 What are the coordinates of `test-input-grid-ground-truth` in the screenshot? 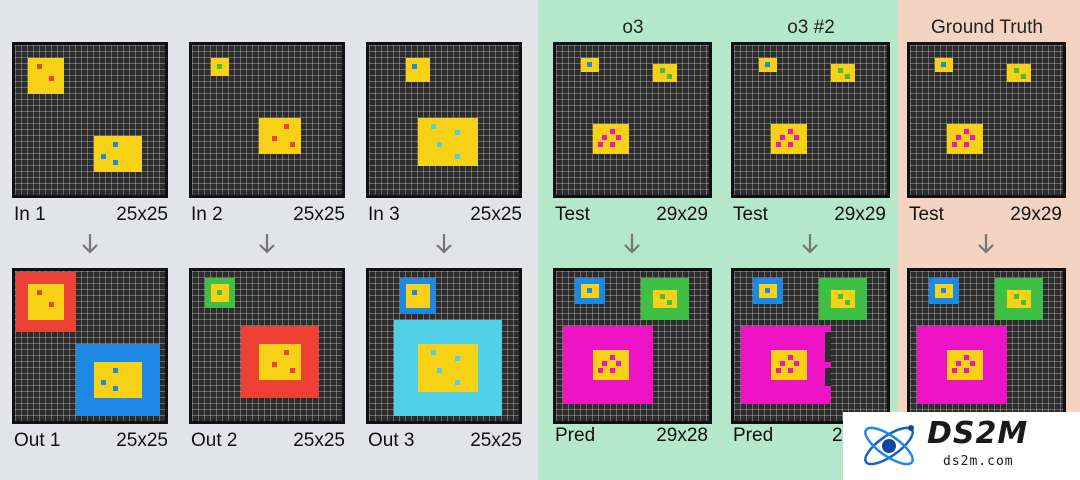 It's located at (986, 120).